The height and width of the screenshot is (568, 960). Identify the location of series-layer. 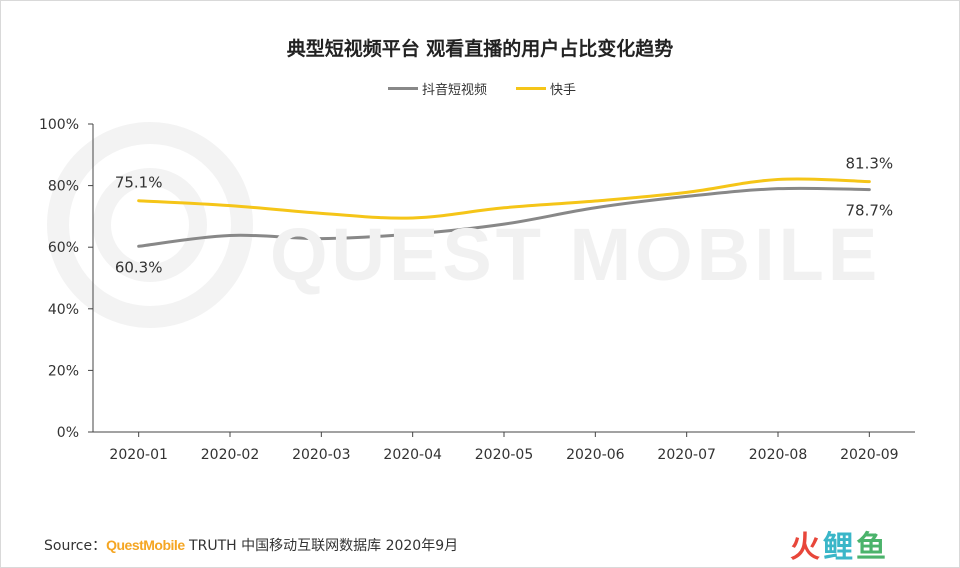
(504, 212).